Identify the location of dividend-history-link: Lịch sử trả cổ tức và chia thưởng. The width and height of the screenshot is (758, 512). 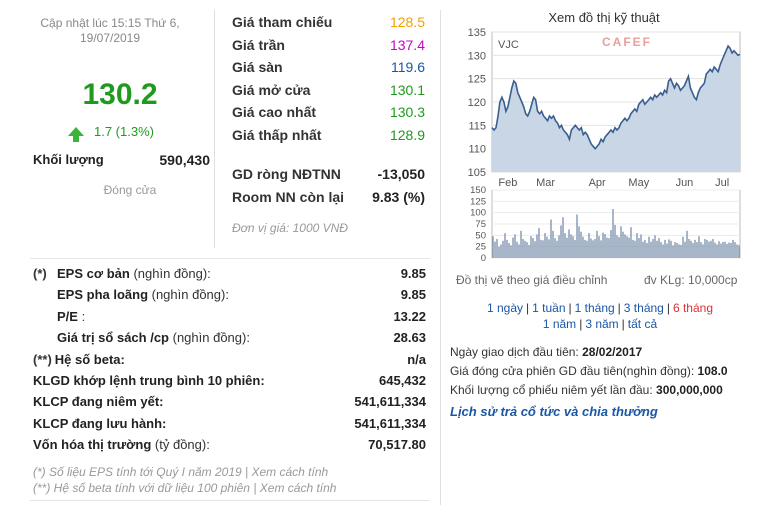
(554, 411).